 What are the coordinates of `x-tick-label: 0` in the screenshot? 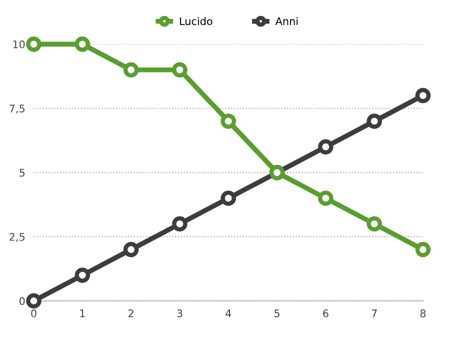 It's located at (33, 313).